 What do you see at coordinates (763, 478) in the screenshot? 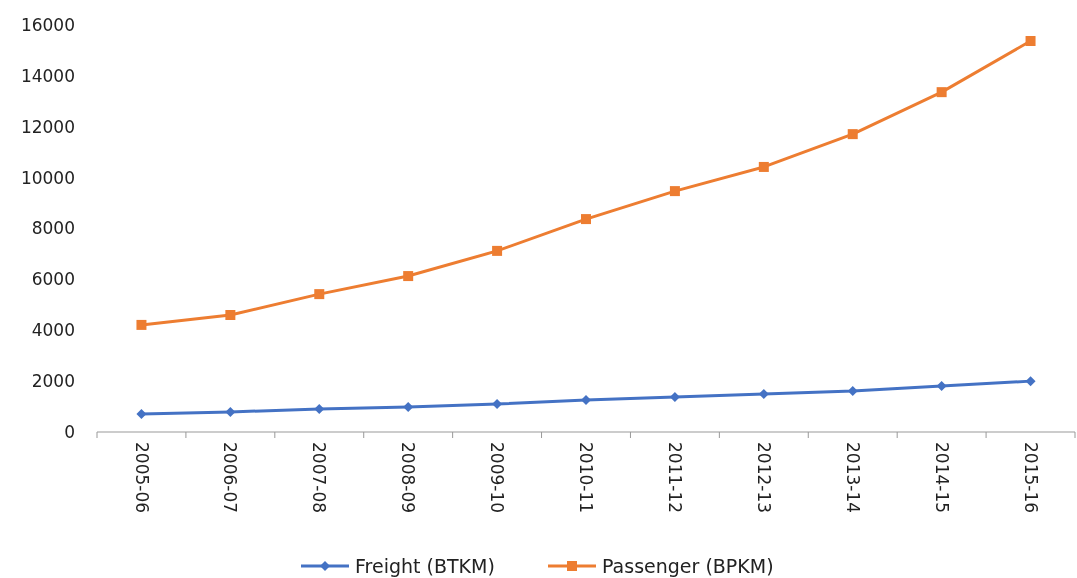
I see `x-tick-label: 2012-13` at bounding box center [763, 478].